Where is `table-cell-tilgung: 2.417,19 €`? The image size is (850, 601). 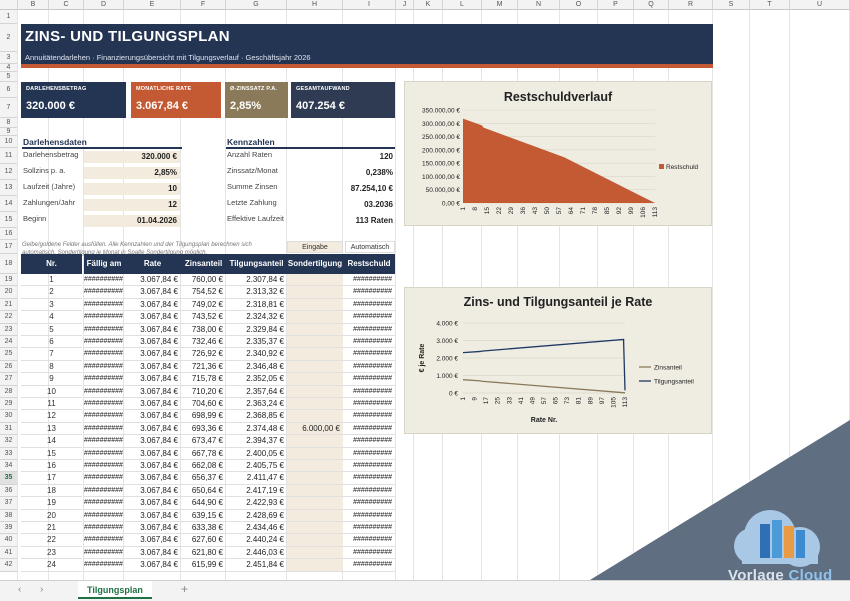
table-cell-tilgung: 2.417,19 € is located at coordinates (256, 491).